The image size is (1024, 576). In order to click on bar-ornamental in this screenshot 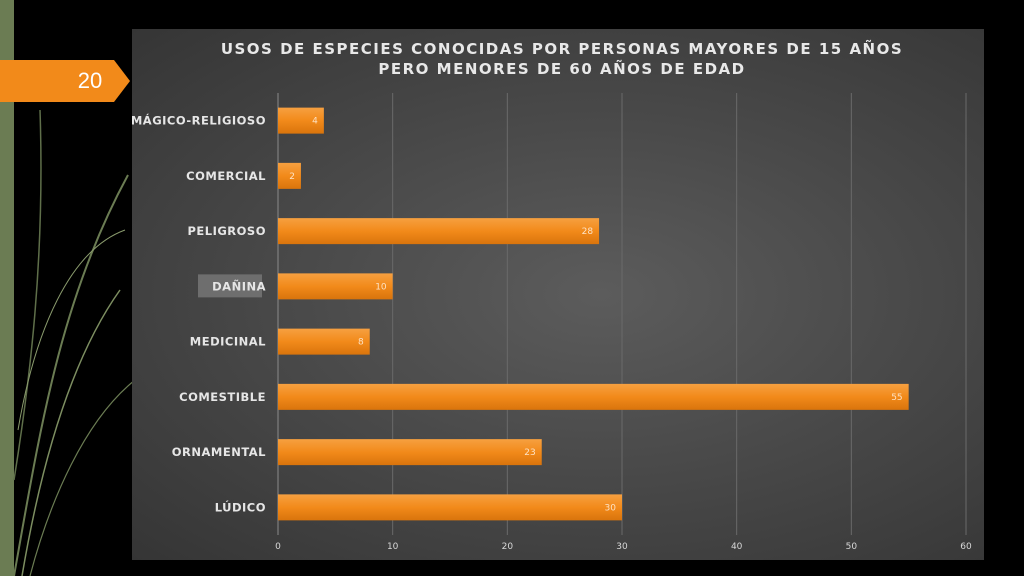, I will do `click(410, 452)`.